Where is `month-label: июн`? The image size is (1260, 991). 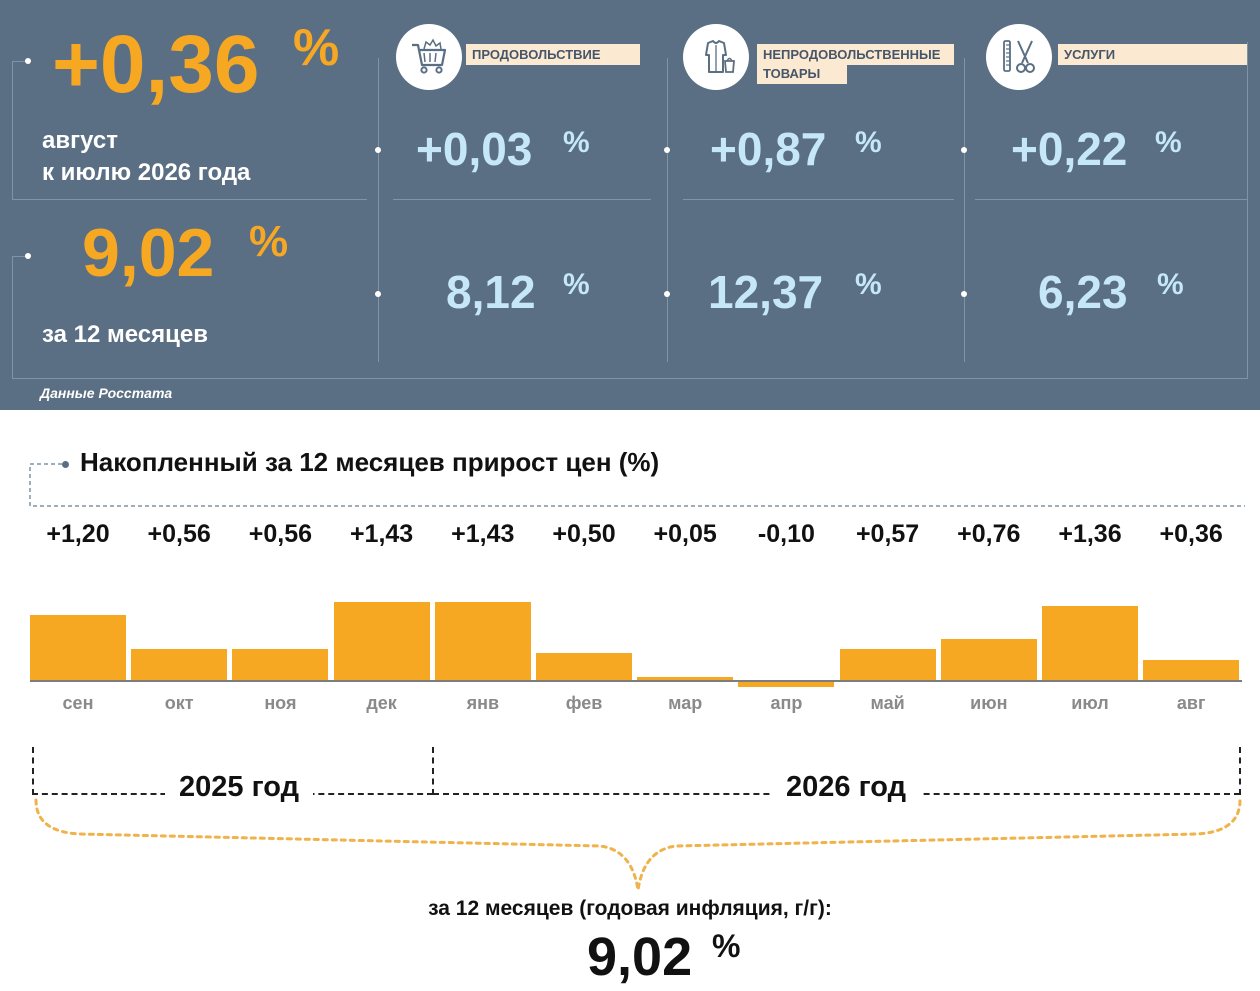
month-label: июн is located at coordinates (989, 703).